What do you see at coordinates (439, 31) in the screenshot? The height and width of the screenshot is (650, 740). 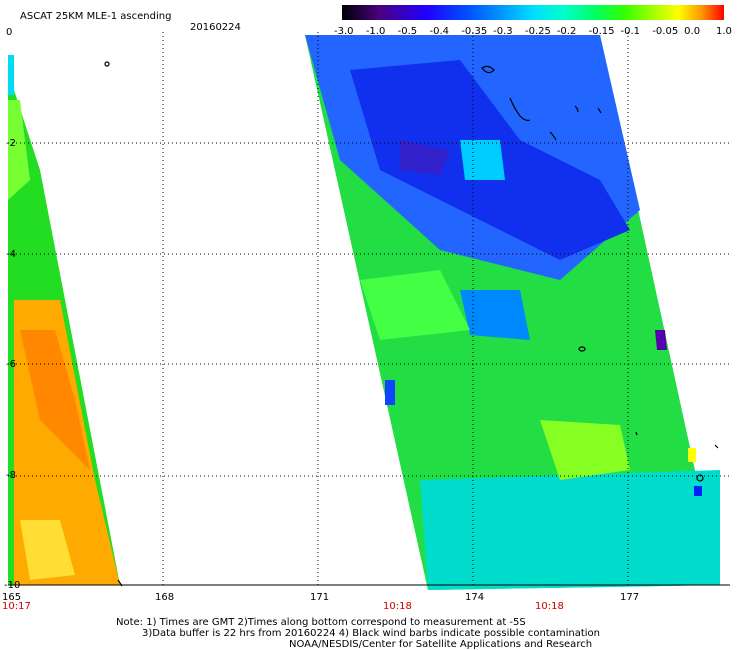 I see `colorbar-label: -0.4` at bounding box center [439, 31].